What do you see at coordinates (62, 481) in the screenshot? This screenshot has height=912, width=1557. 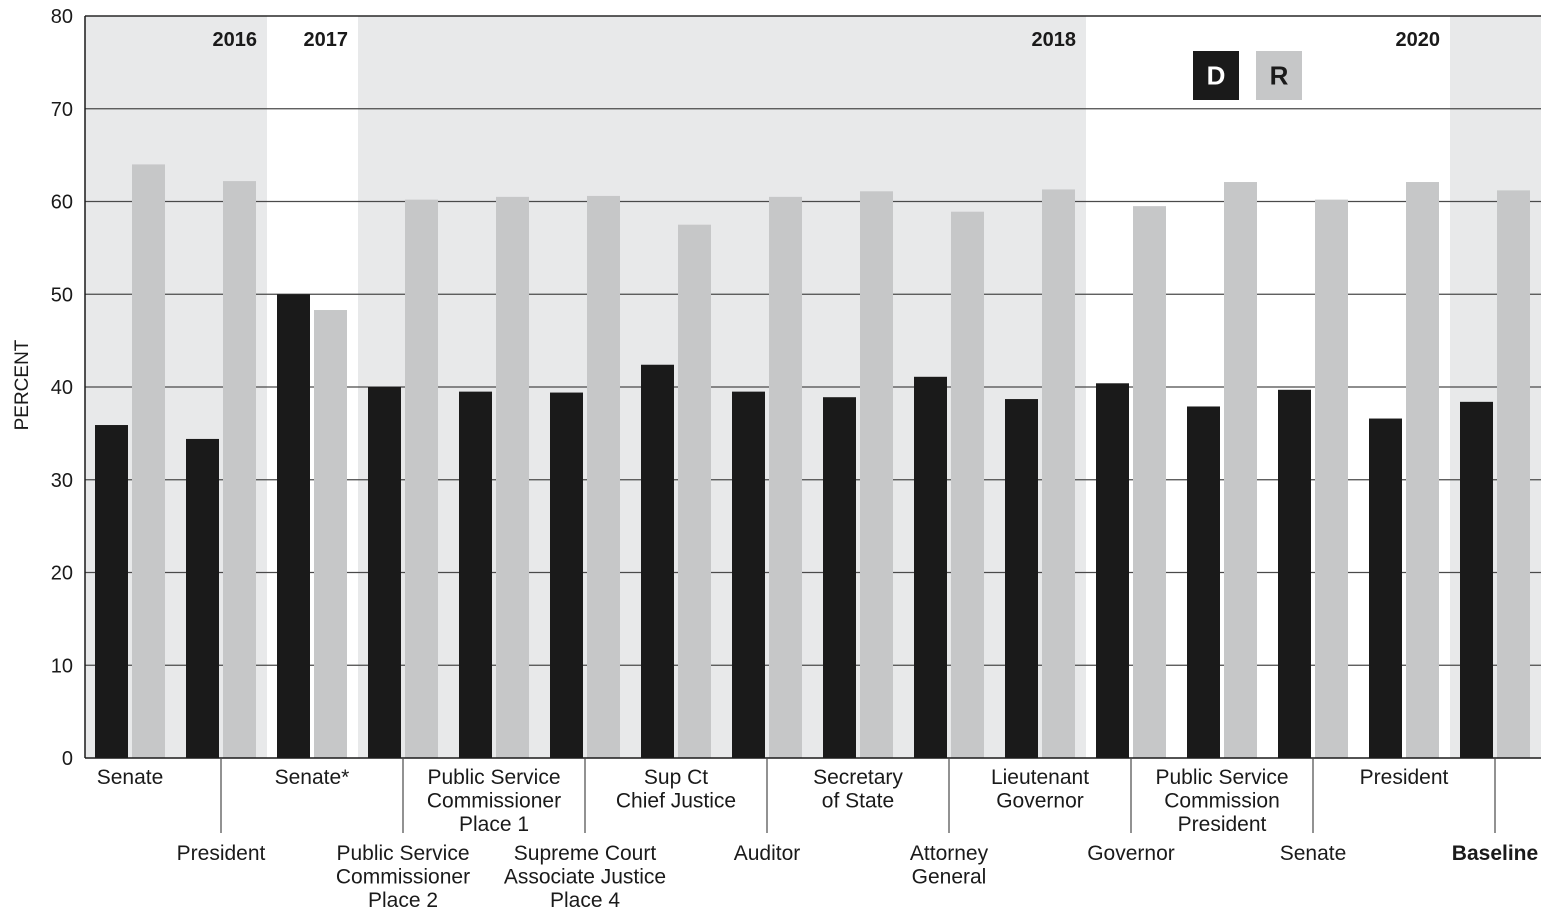 I see `y-tick-label: 30` at bounding box center [62, 481].